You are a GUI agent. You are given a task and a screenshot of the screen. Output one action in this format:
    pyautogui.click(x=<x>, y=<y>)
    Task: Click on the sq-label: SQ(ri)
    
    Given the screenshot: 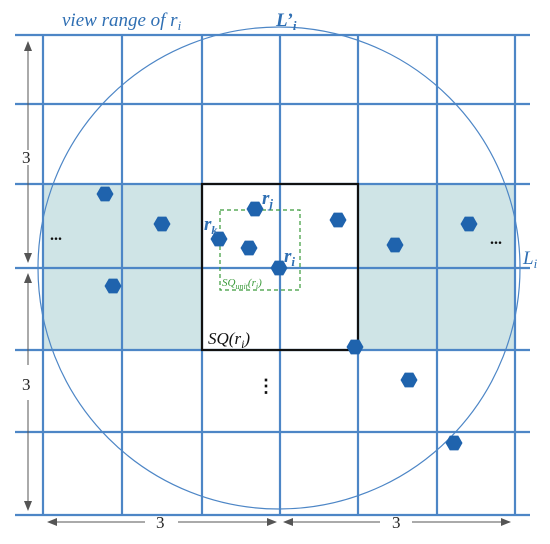 What is the action you would take?
    pyautogui.click(x=229, y=340)
    